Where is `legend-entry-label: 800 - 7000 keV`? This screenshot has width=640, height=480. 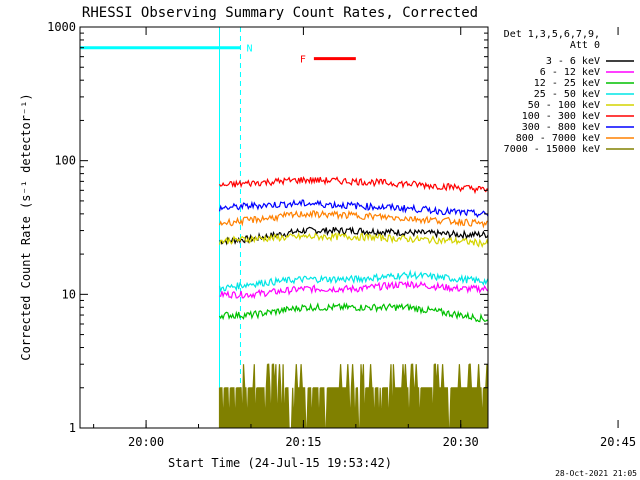 legend-entry-label: 800 - 7000 keV is located at coordinates (558, 138).